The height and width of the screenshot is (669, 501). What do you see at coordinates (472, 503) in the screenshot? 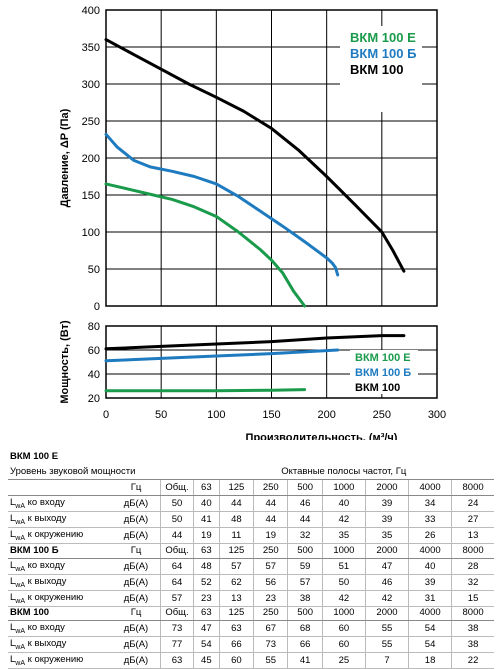
I see `value-cell: 24` at bounding box center [472, 503].